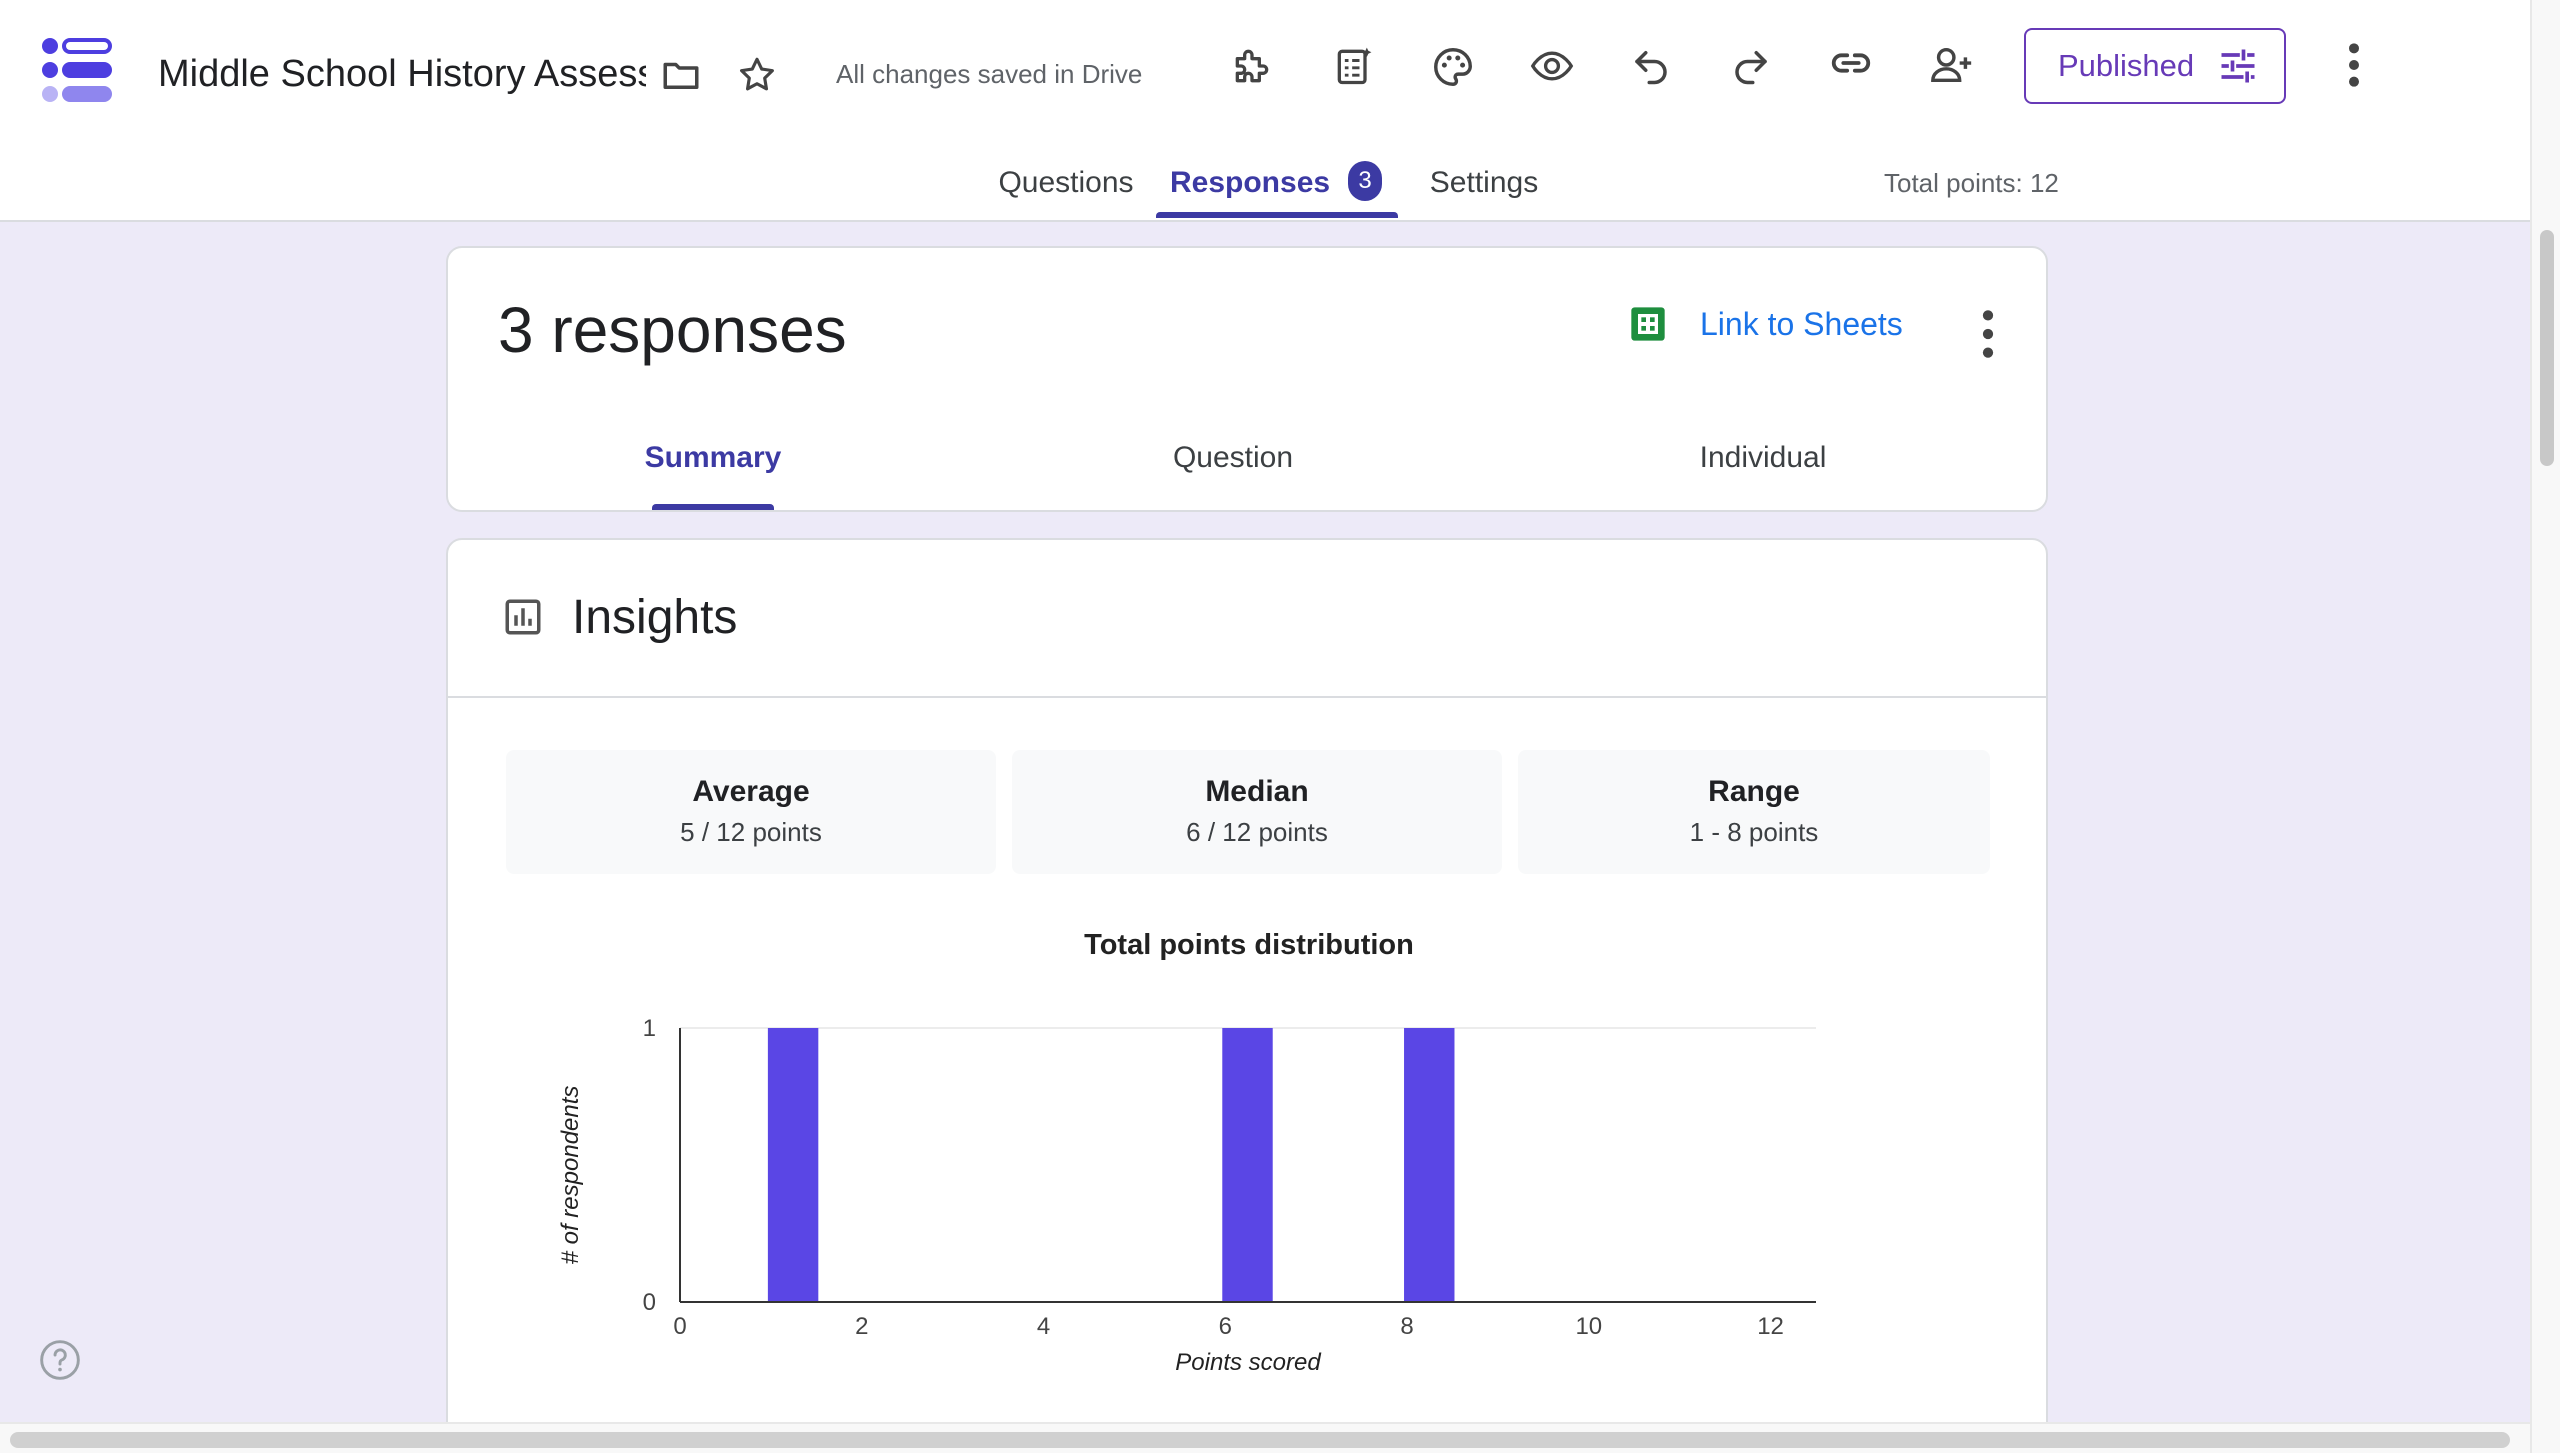 The height and width of the screenshot is (1453, 2560). Describe the element at coordinates (78, 70) in the screenshot. I see `forms-logo-icon` at that location.